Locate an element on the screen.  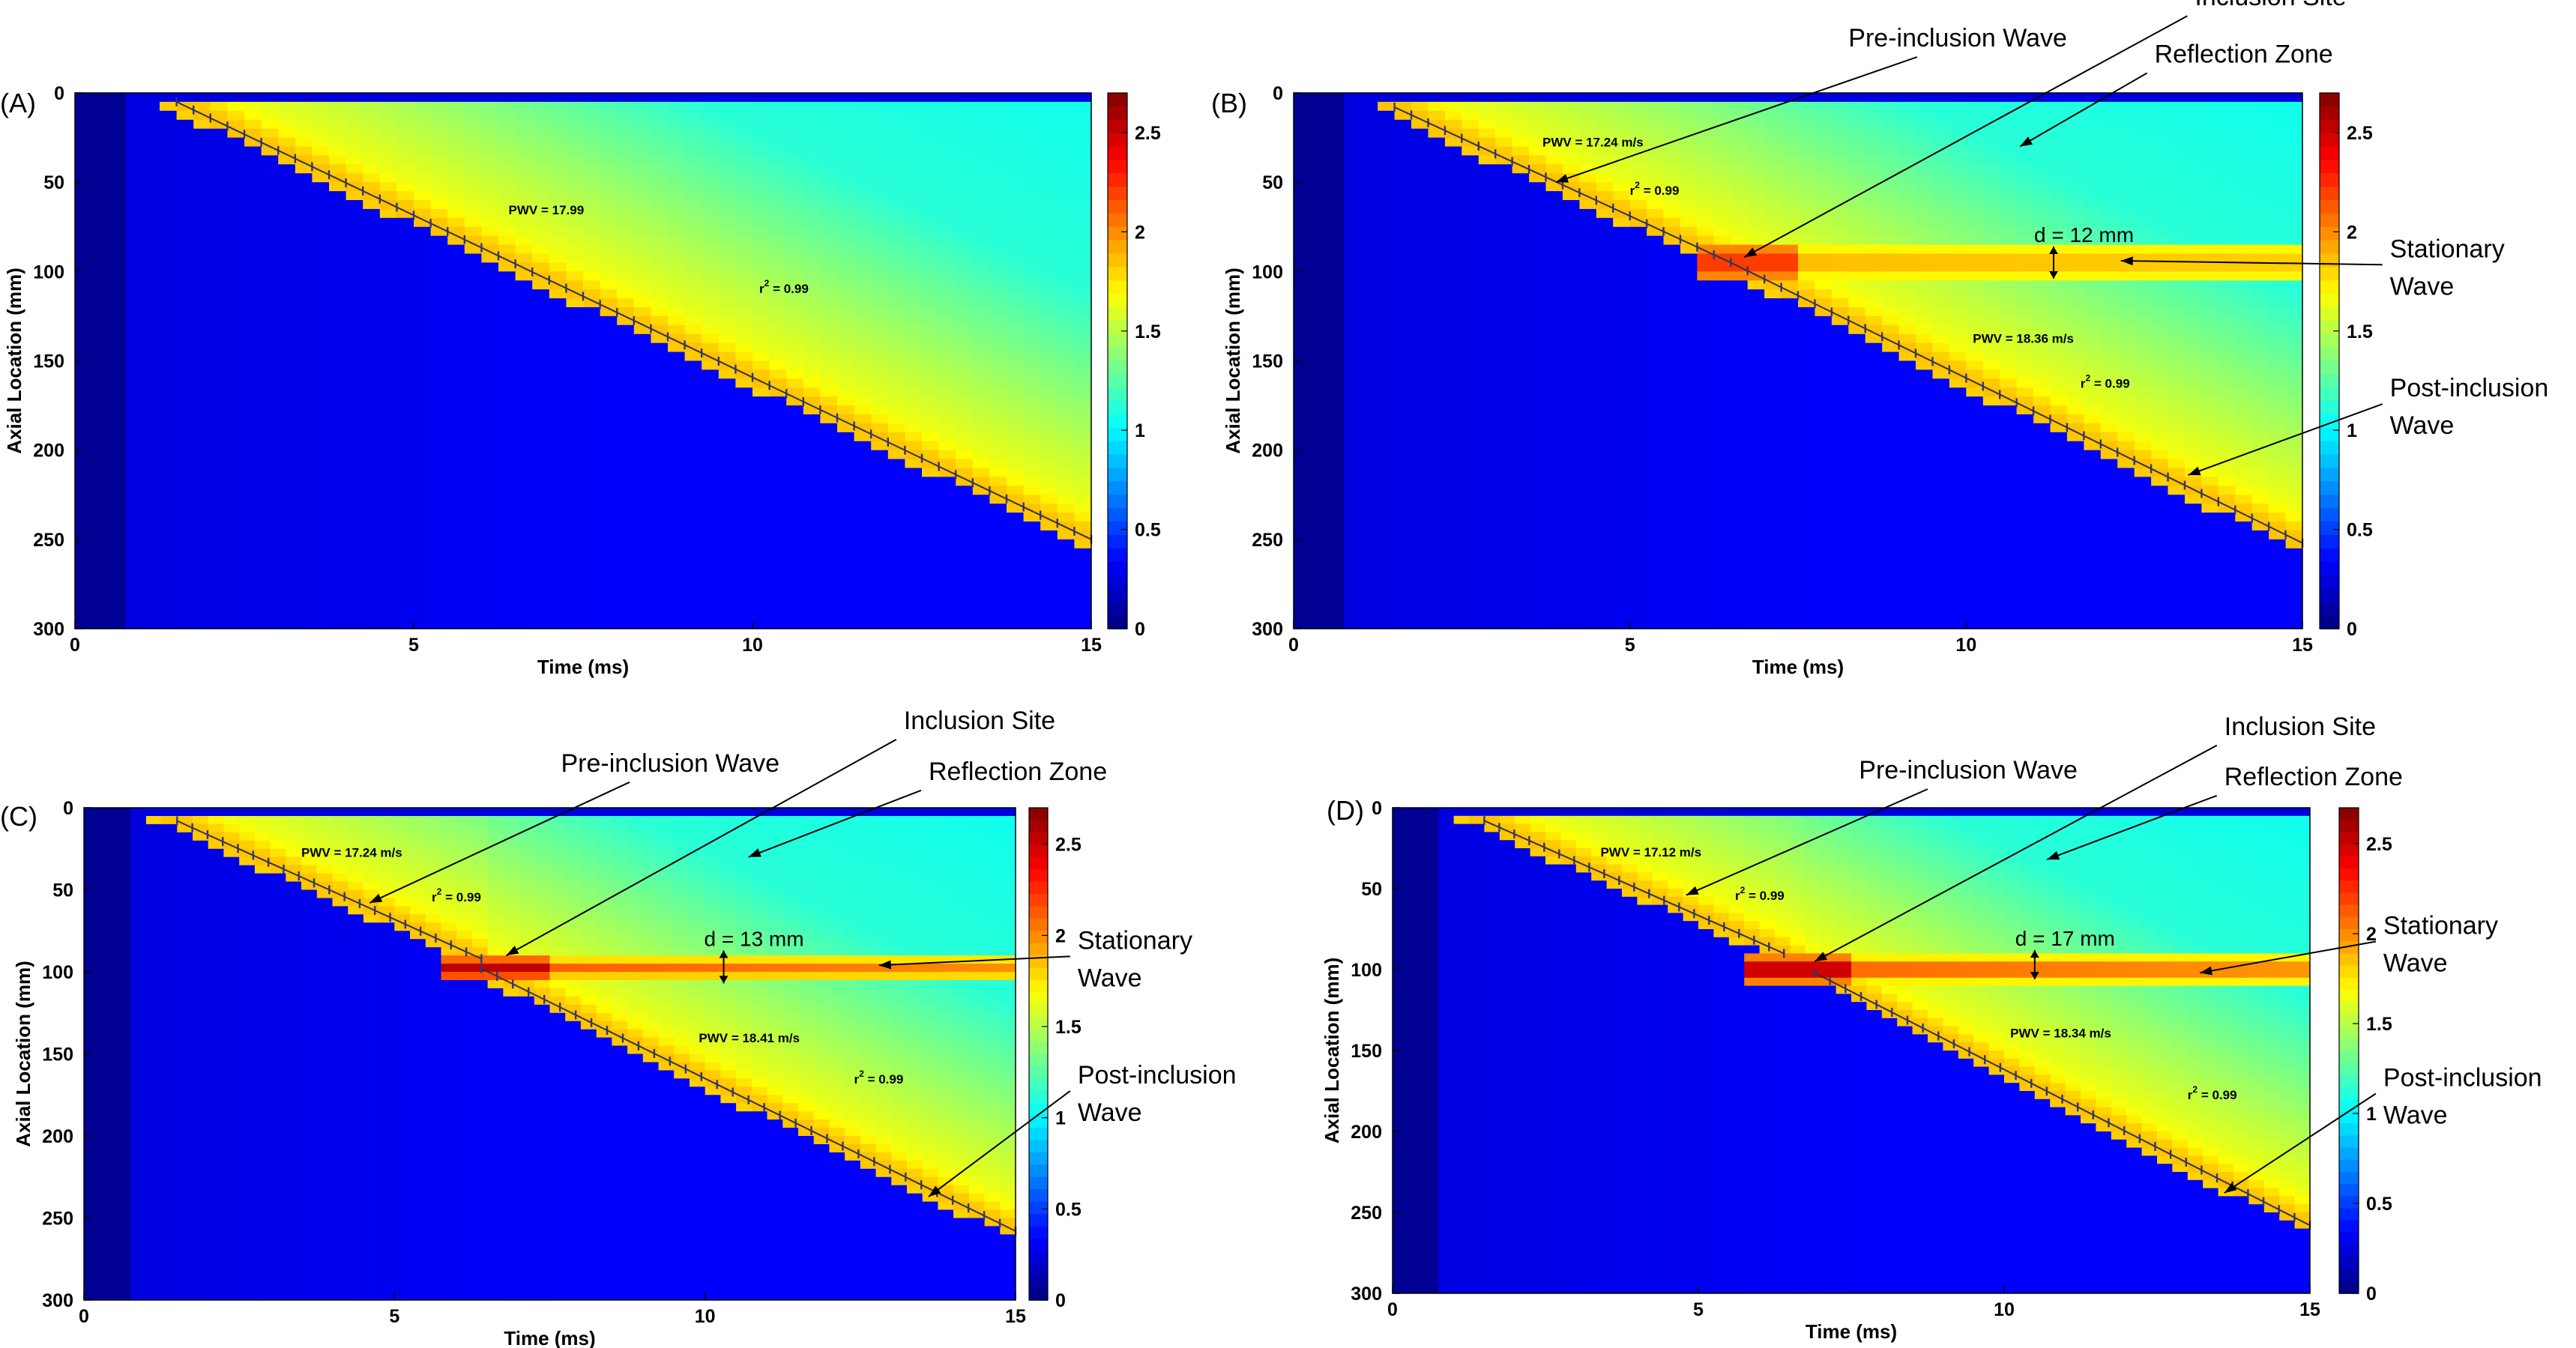
colorbar-tick-label: 2 is located at coordinates (2371, 934).